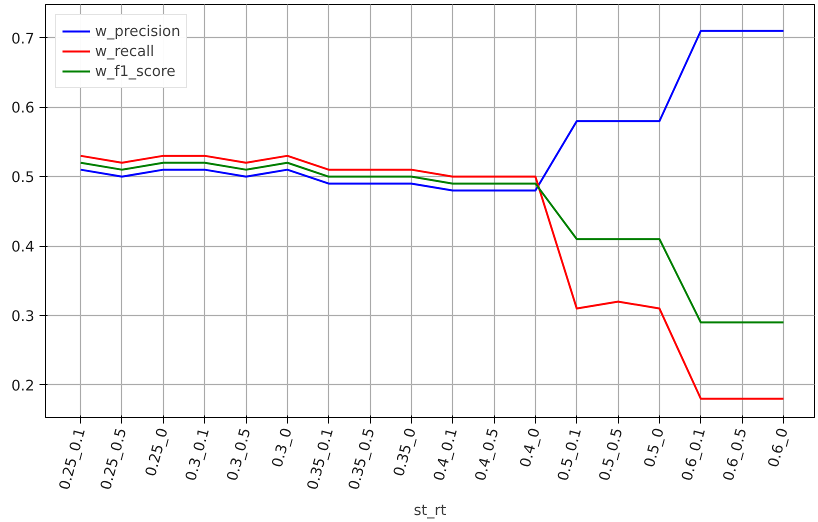 The image size is (818, 522). Describe the element at coordinates (23, 316) in the screenshot. I see `y-tick-label: 0.3` at that location.